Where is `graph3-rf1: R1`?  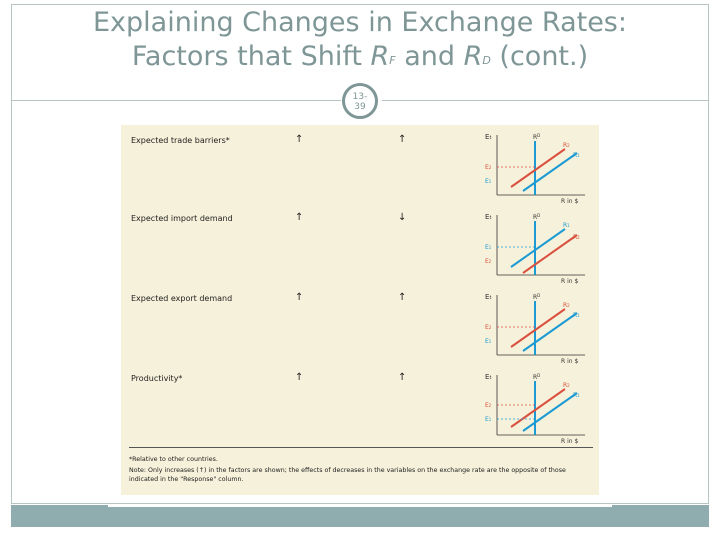 graph3-rf1: R1 is located at coordinates (576, 315).